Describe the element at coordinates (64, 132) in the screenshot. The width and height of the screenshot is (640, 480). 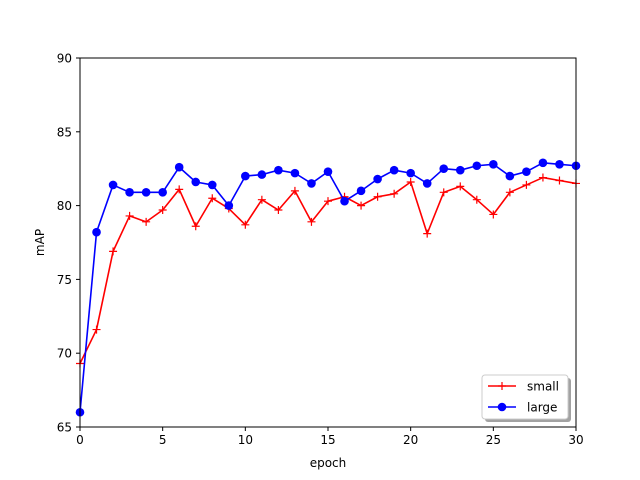
I see `y-tick-label: 85` at that location.